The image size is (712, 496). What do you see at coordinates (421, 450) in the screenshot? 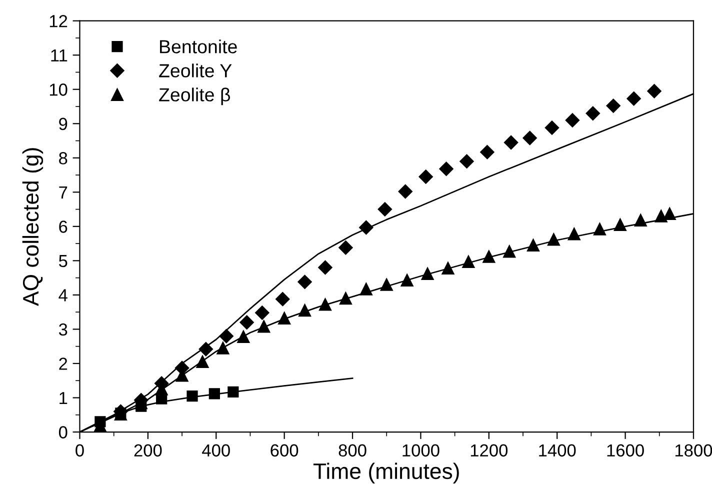
I see `x-tick-label: 1000` at bounding box center [421, 450].